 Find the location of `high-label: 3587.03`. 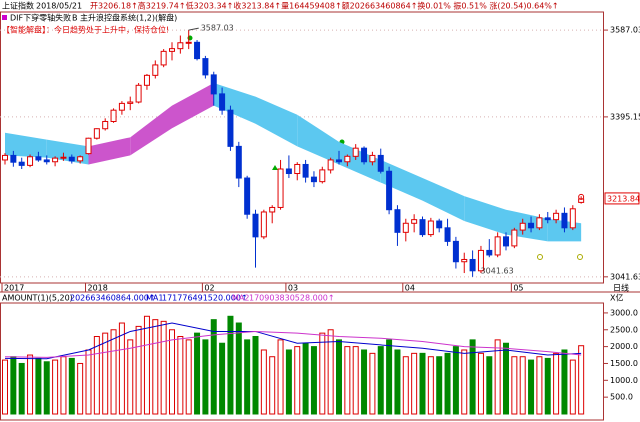

high-label: 3587.03 is located at coordinates (217, 28).